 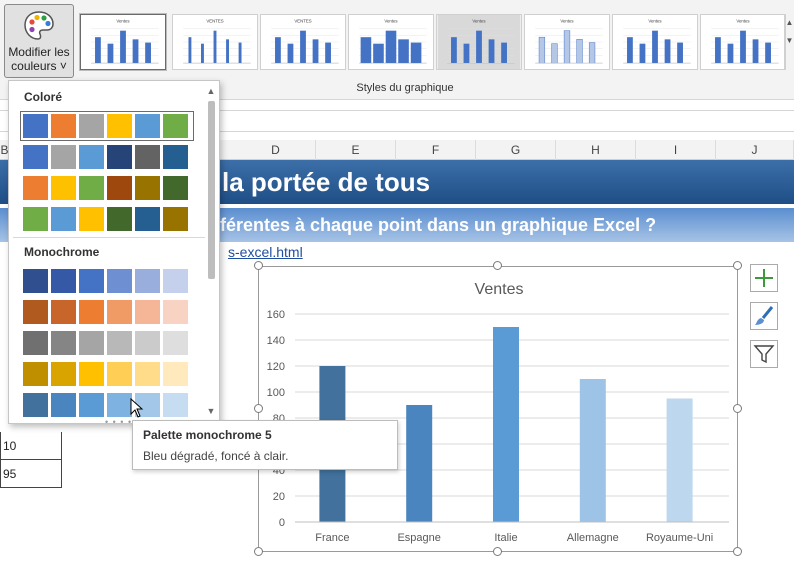 I want to click on bar-italie, so click(x=506, y=424).